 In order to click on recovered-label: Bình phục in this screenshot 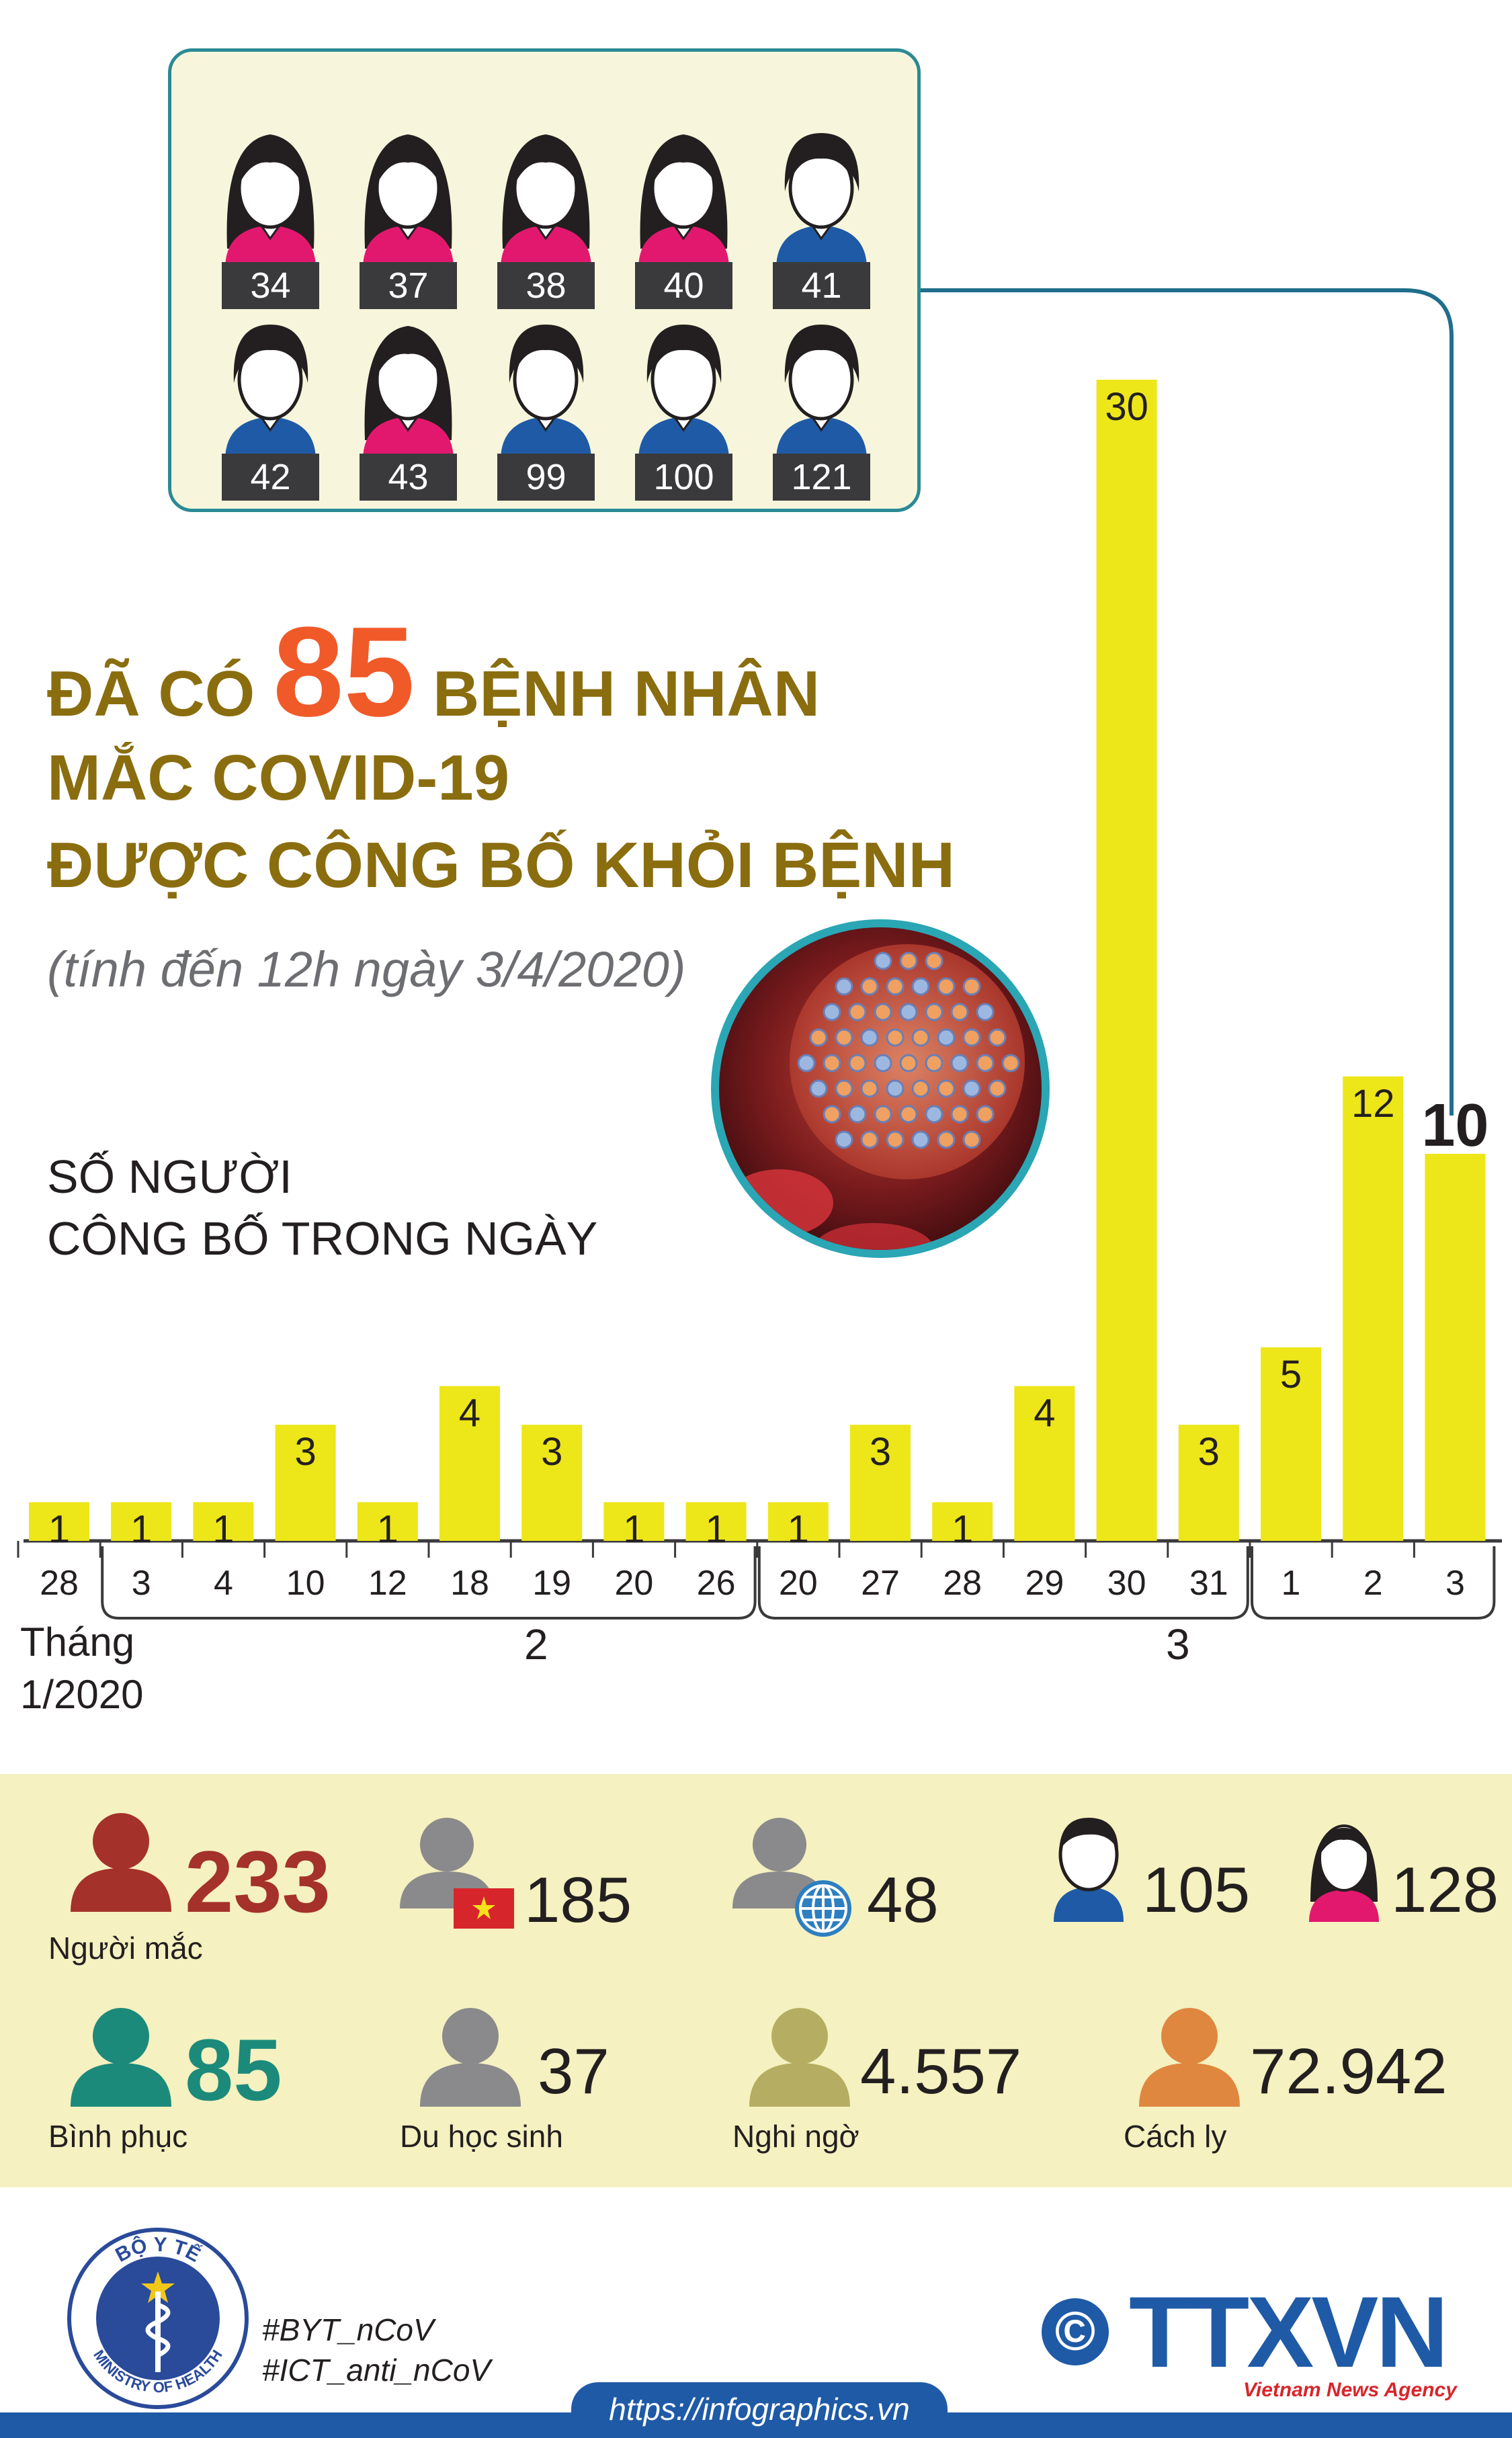, I will do `click(118, 2136)`.